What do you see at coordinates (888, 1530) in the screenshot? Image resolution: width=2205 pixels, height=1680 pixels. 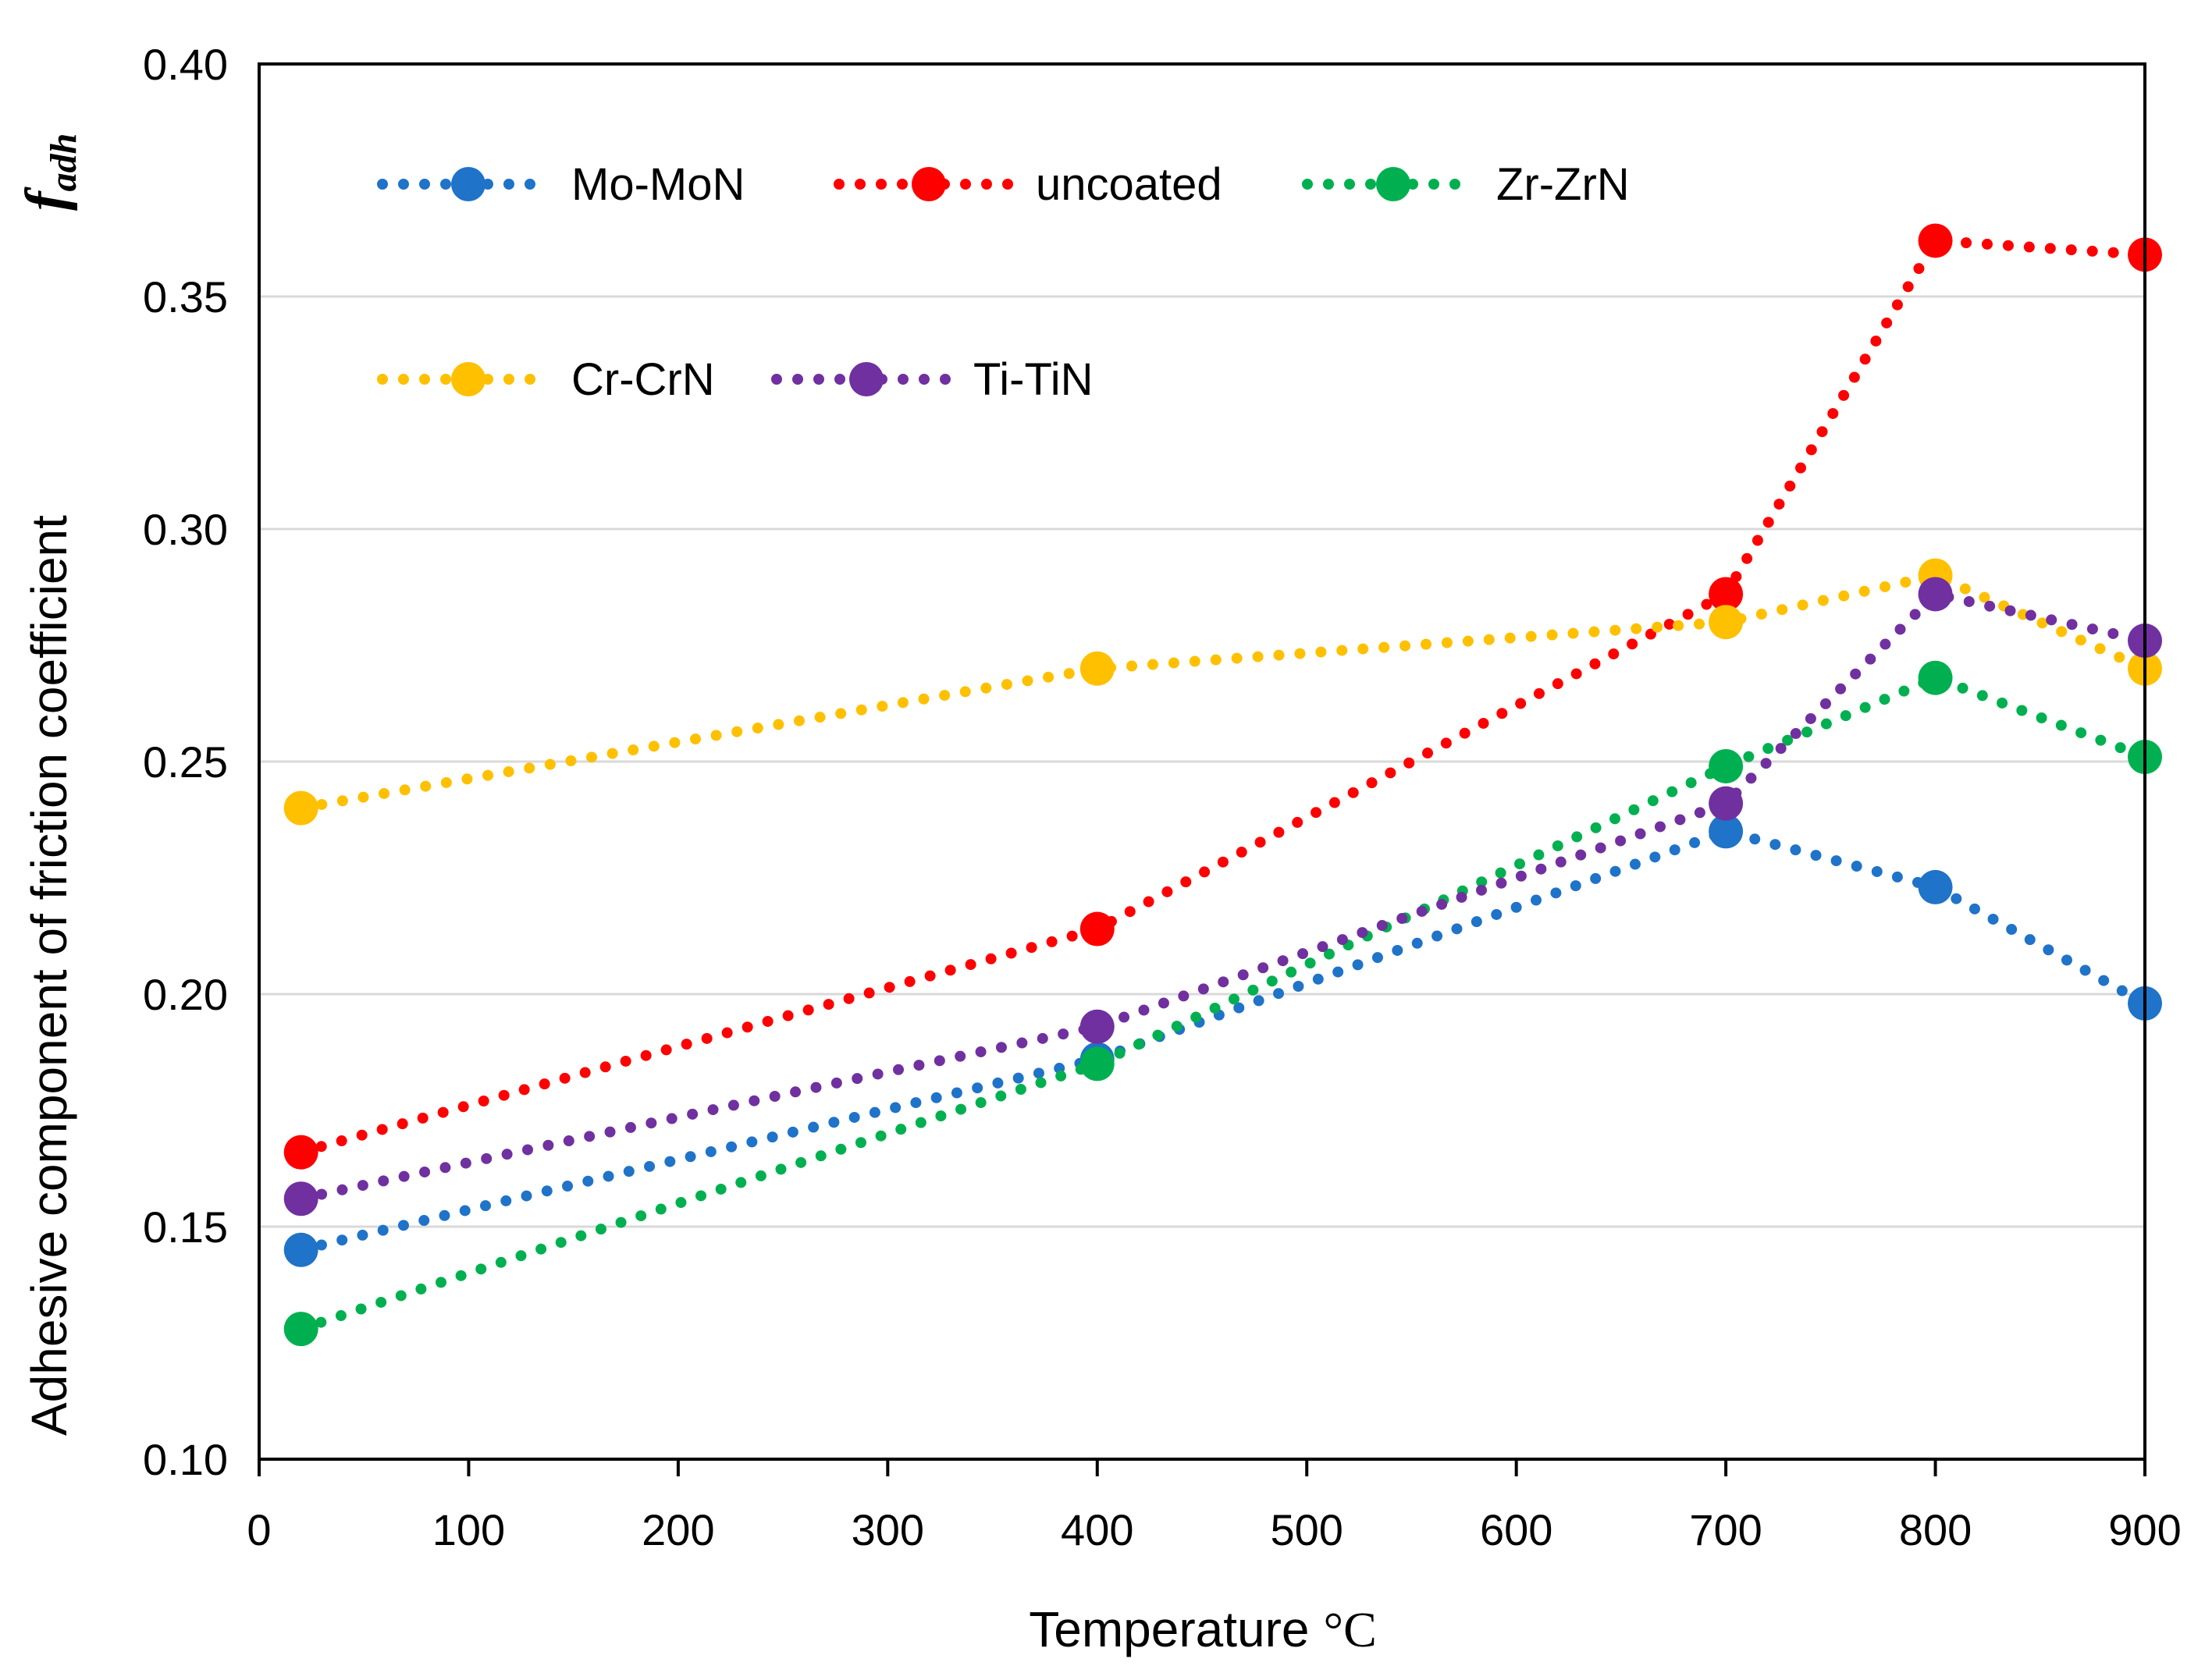 I see `x-tick-label: 300` at bounding box center [888, 1530].